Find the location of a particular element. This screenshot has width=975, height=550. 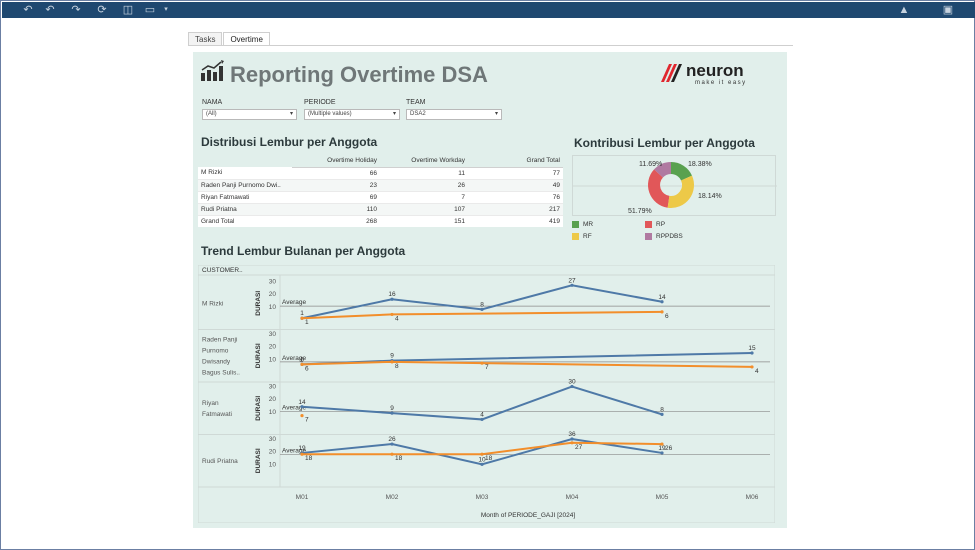

data-label: 16 is located at coordinates (392, 294).